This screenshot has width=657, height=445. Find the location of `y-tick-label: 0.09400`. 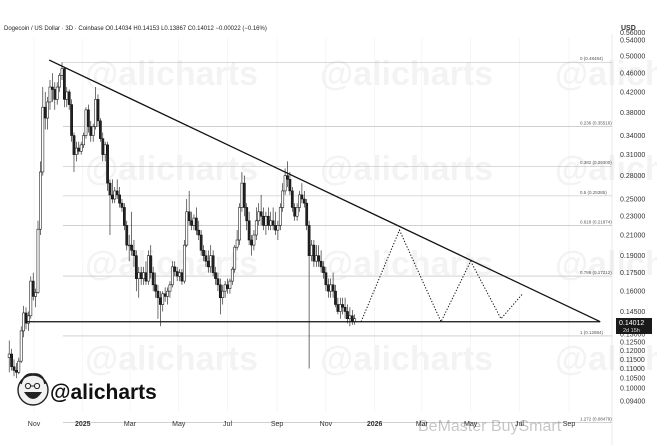

y-tick-label: 0.09400 is located at coordinates (632, 402).